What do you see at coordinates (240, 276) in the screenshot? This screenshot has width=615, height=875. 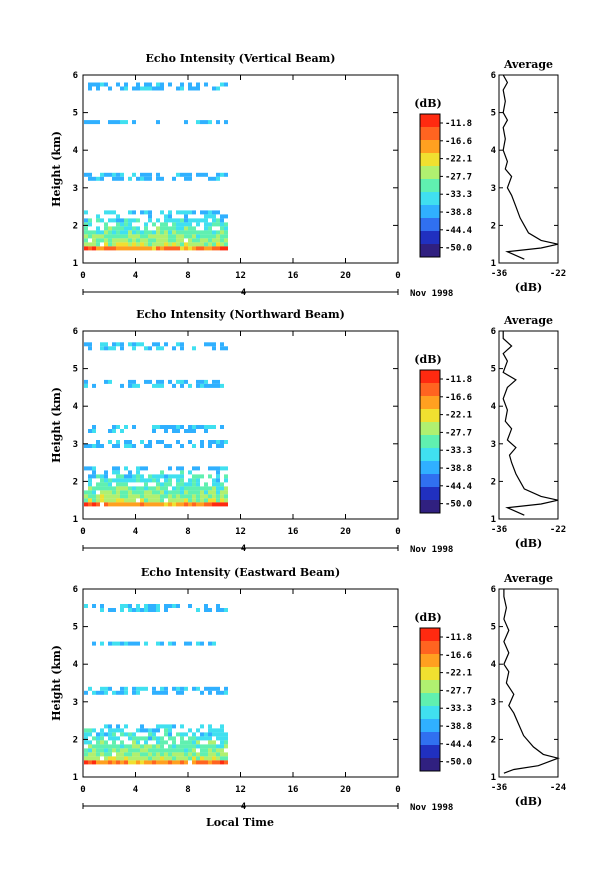 I see `x-tick-label: 12` at bounding box center [240, 276].